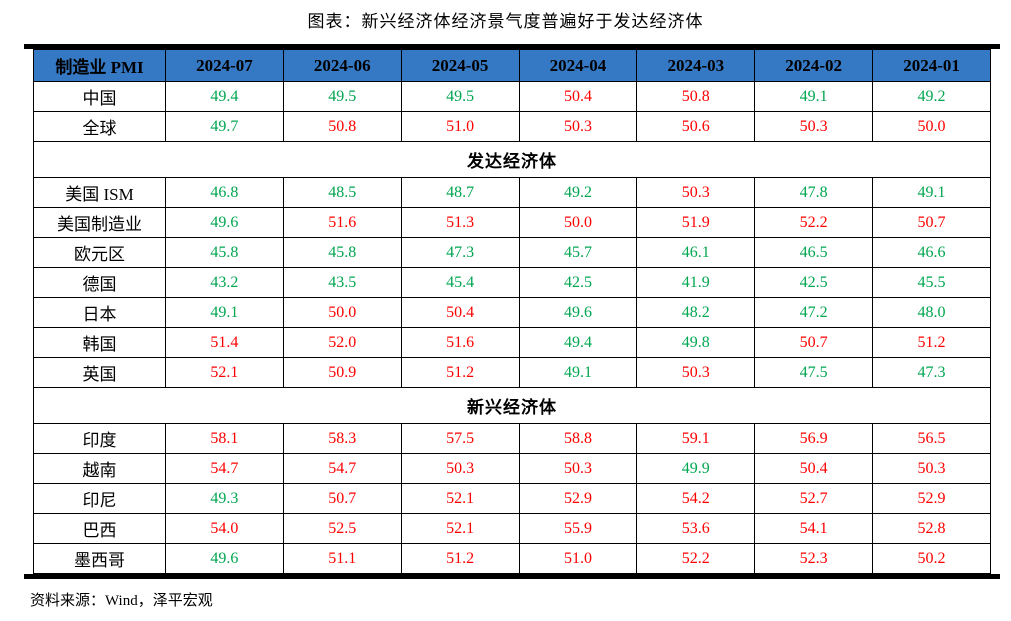 This screenshot has width=1011, height=621. Describe the element at coordinates (99, 342) in the screenshot. I see `row-label: 韩国` at that location.